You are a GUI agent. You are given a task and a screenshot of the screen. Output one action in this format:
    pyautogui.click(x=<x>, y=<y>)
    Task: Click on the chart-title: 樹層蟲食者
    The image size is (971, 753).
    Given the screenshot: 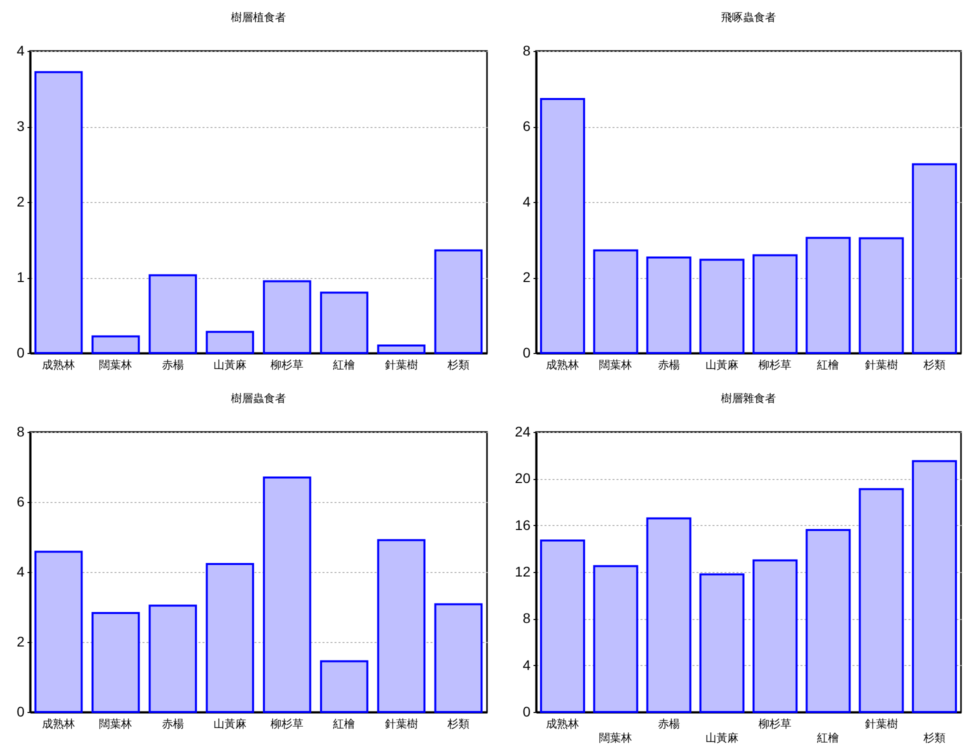 What is the action you would take?
    pyautogui.click(x=258, y=398)
    